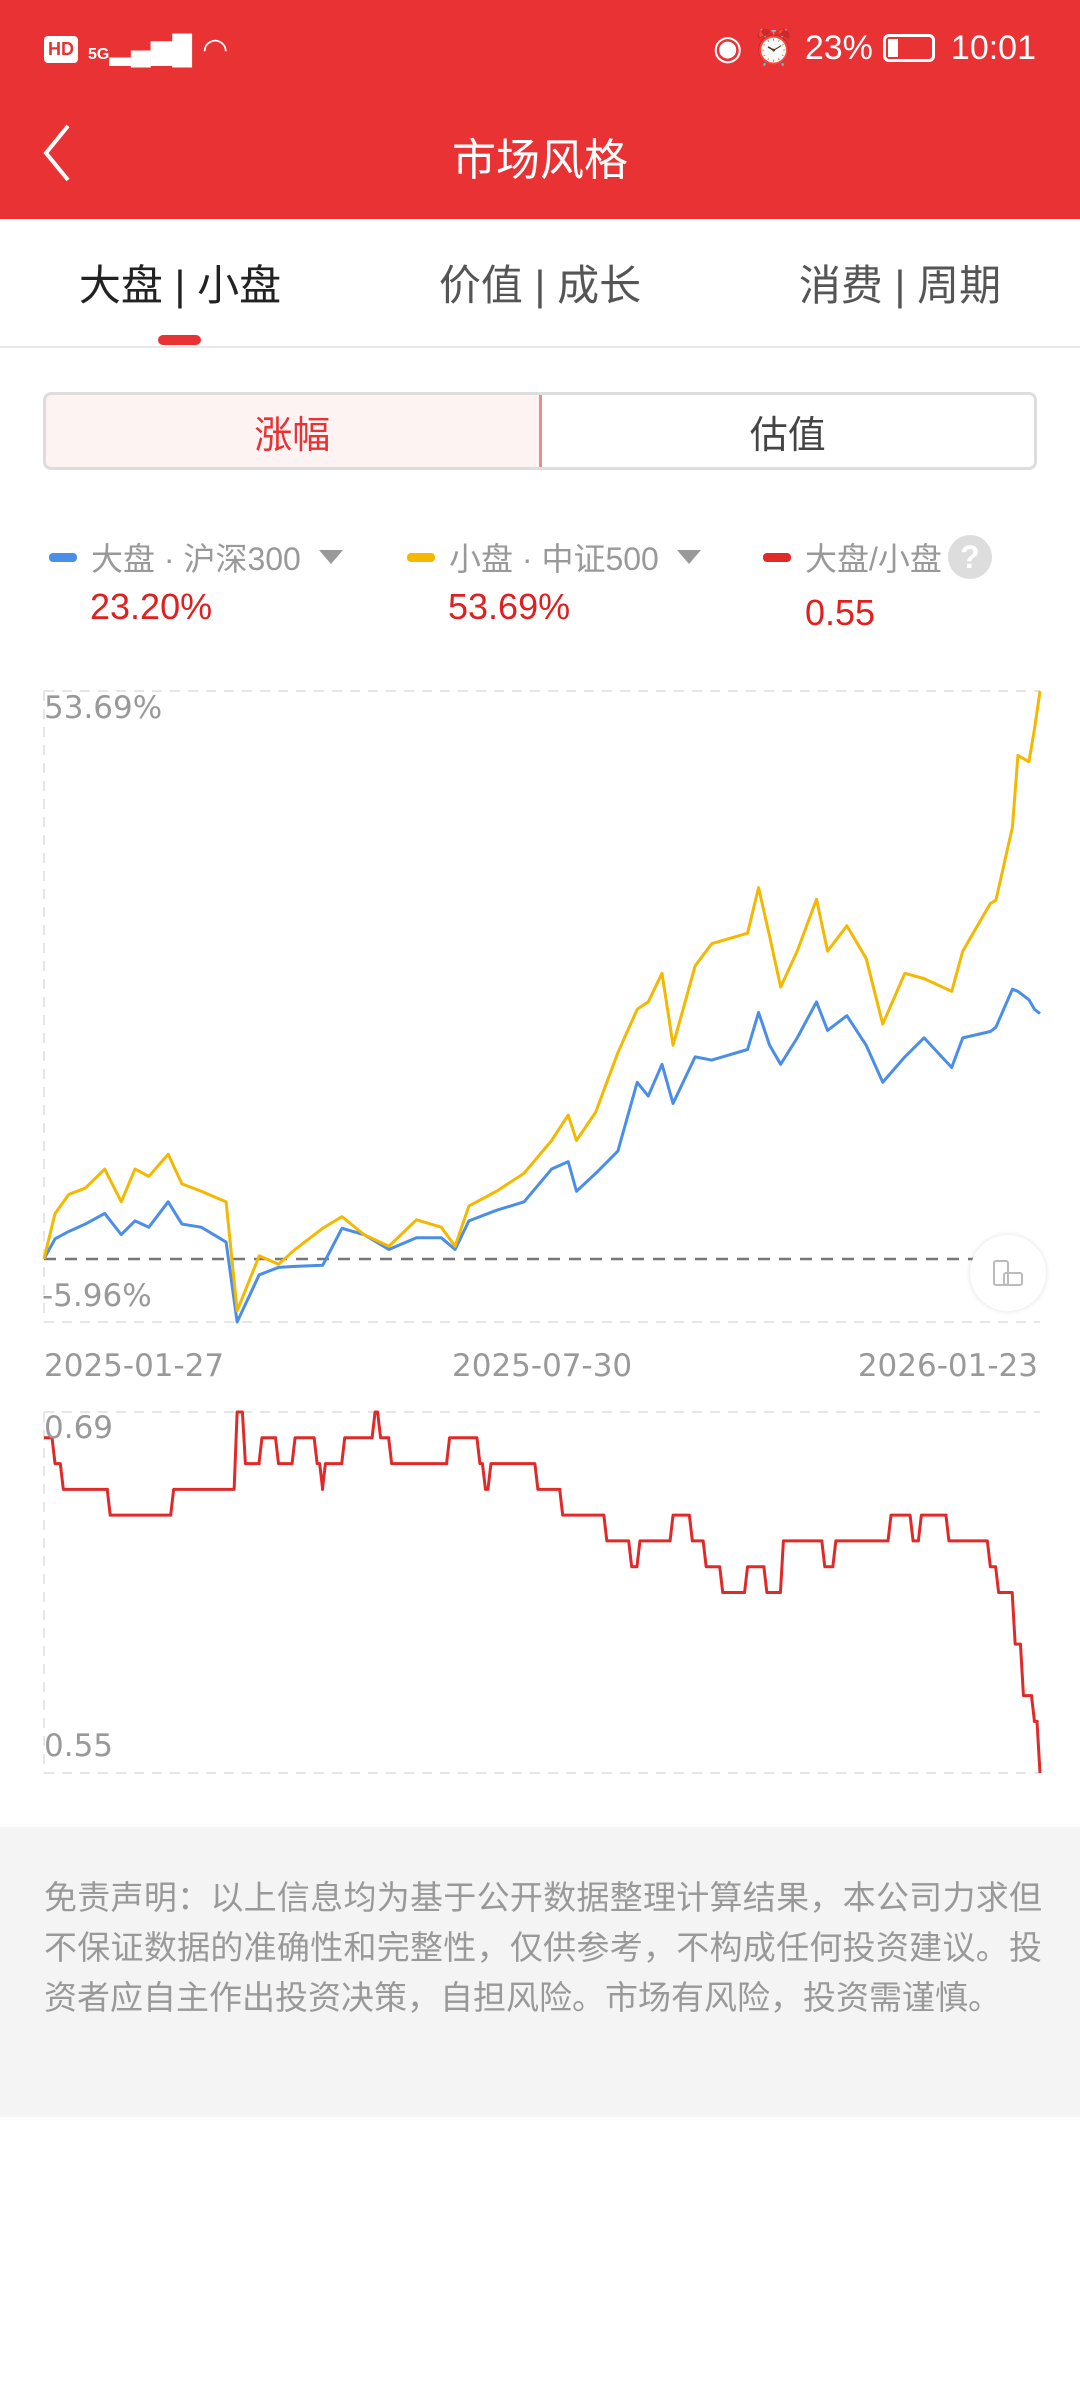 The image size is (1080, 2400). I want to click on rotate-icon, so click(1008, 1273).